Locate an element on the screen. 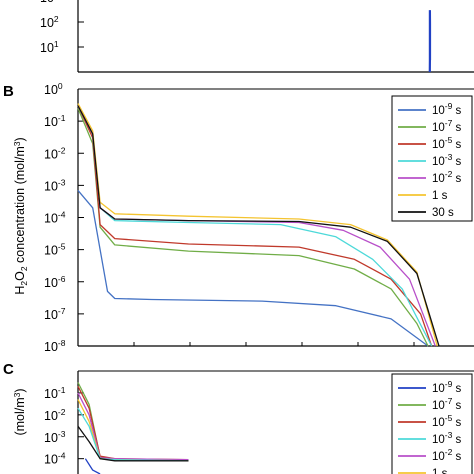  panel-b-y-axis-title: H2O2 concentration (mol/m3) is located at coordinates (20, 215).